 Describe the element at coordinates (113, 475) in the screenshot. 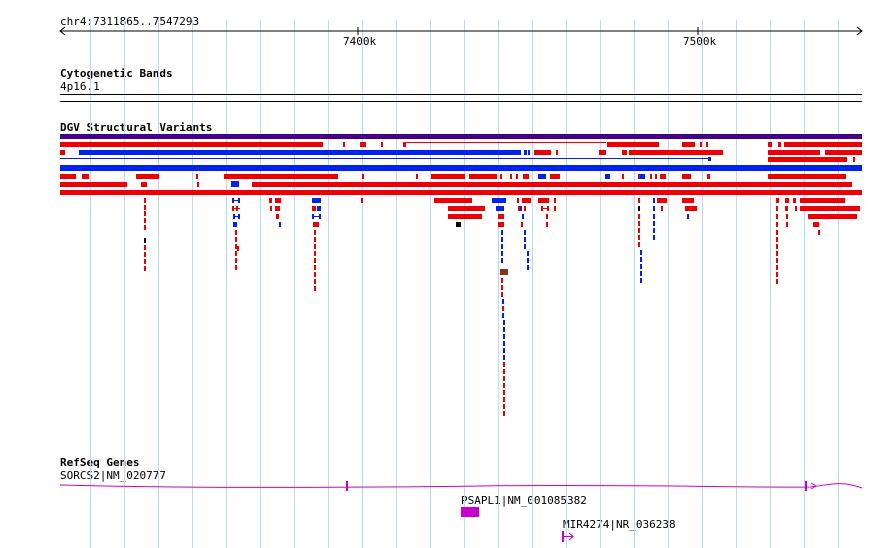

I see `gene-label-sorcs2: SORCS2|NM_020777` at that location.